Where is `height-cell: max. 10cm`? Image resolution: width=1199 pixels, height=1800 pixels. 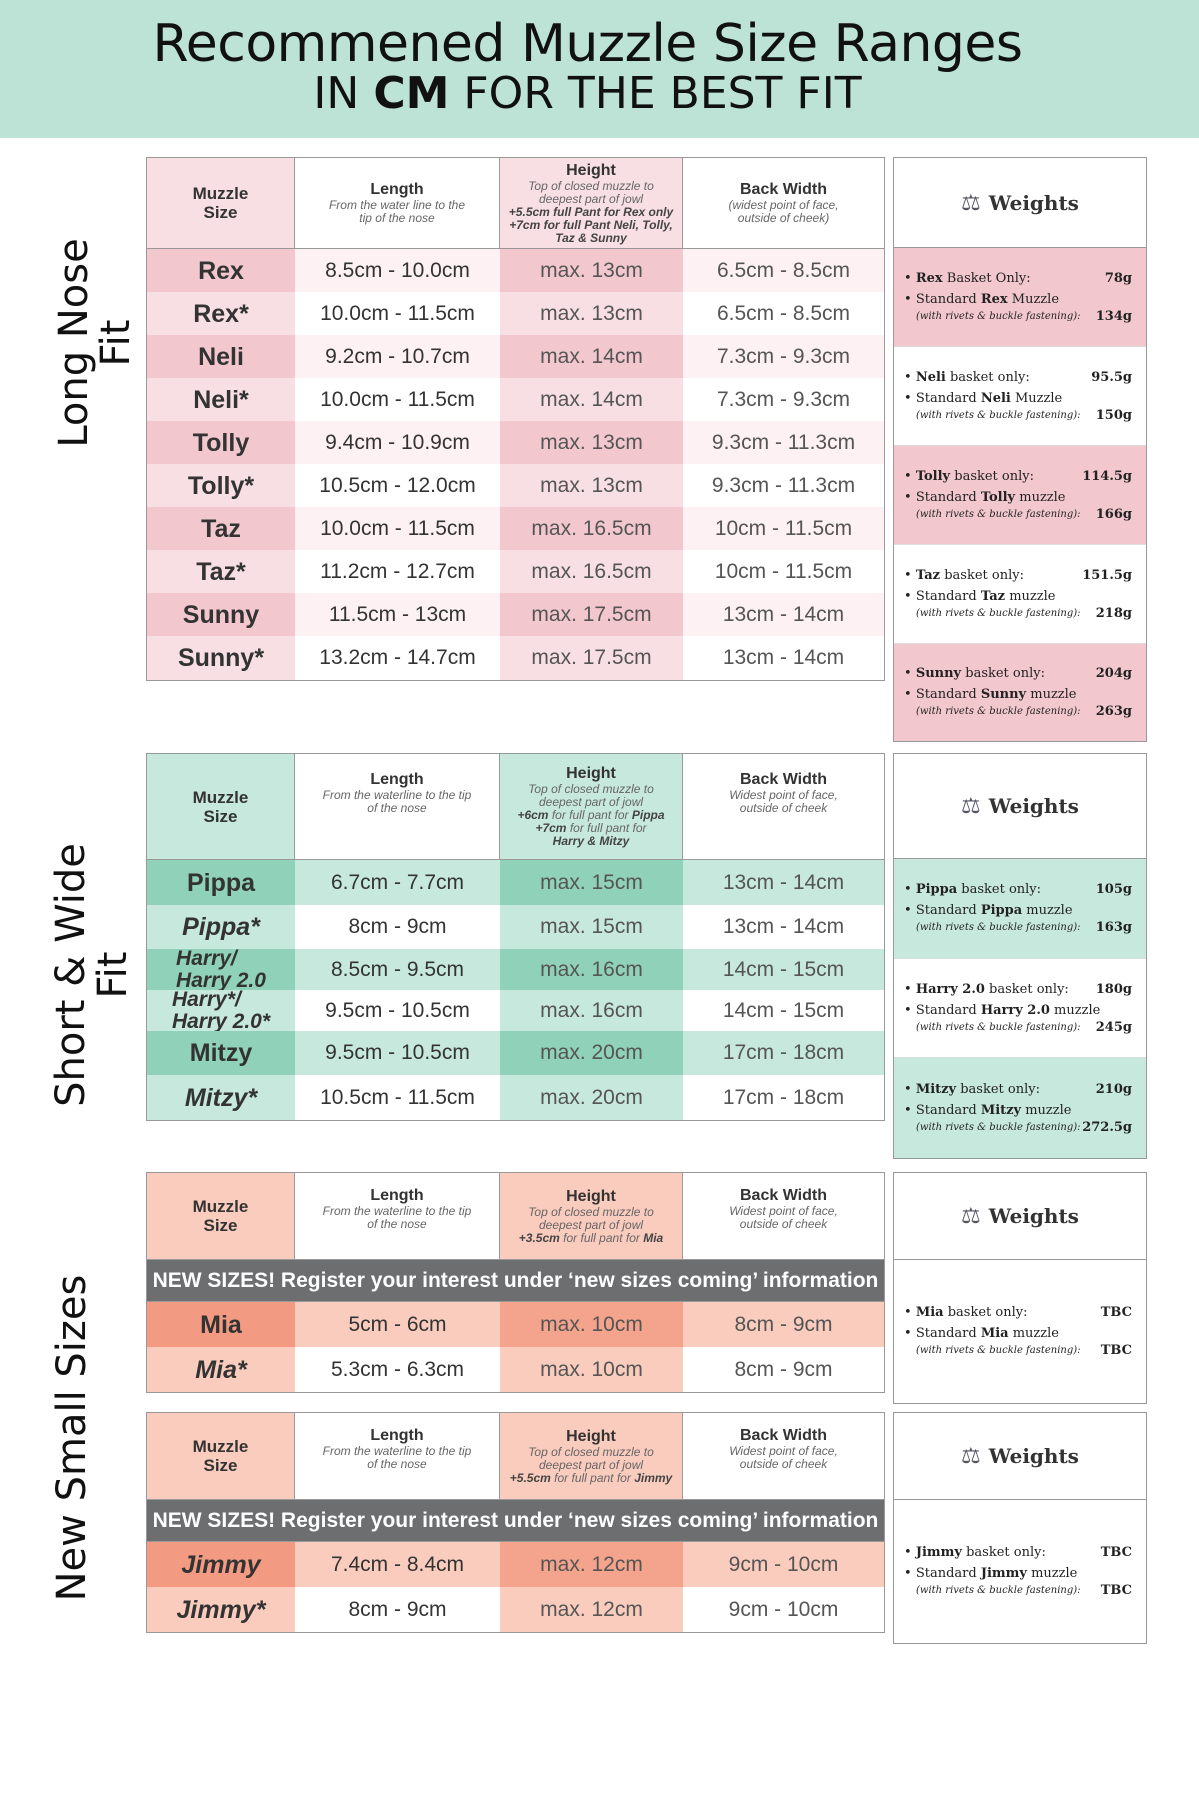 height-cell: max. 10cm is located at coordinates (591, 1324).